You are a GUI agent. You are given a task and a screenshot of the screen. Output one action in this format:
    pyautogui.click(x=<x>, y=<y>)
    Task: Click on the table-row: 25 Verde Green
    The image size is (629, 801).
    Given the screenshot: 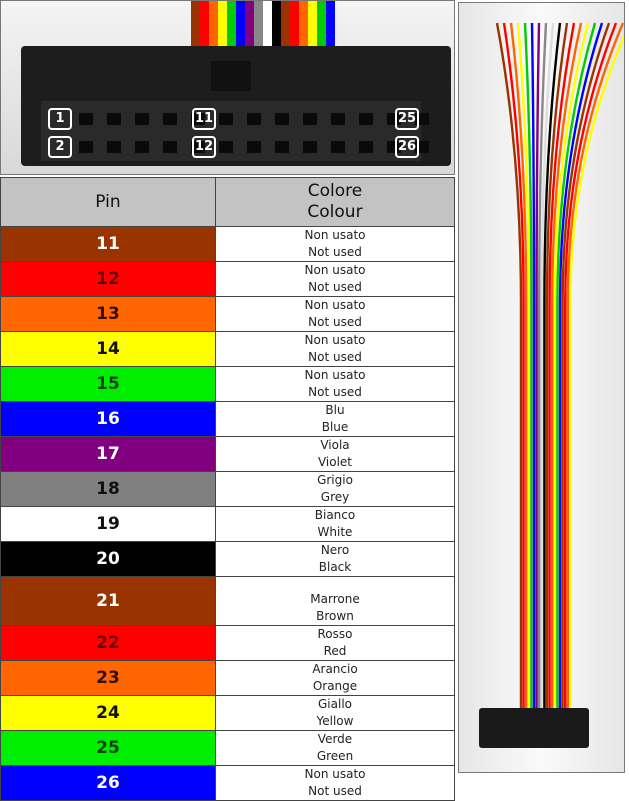 What is the action you would take?
    pyautogui.click(x=227, y=748)
    